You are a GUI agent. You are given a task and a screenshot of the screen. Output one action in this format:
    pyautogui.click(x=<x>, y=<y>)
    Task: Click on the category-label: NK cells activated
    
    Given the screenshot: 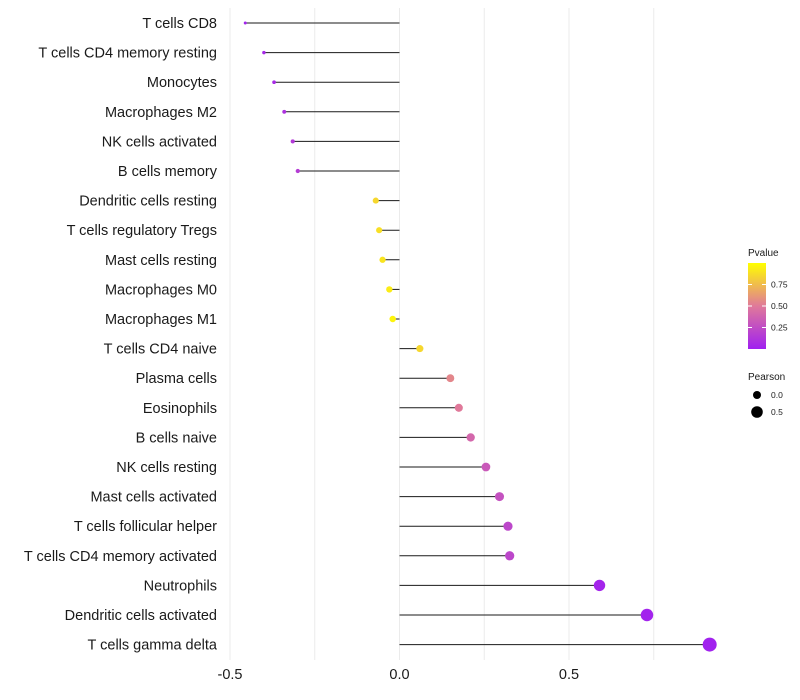 What is the action you would take?
    pyautogui.click(x=159, y=142)
    